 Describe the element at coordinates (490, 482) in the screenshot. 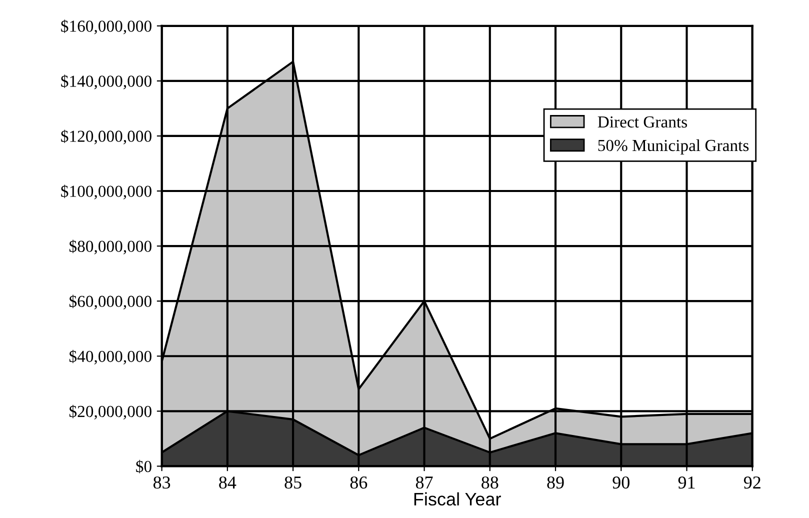

I see `x-tick-label: 88` at that location.